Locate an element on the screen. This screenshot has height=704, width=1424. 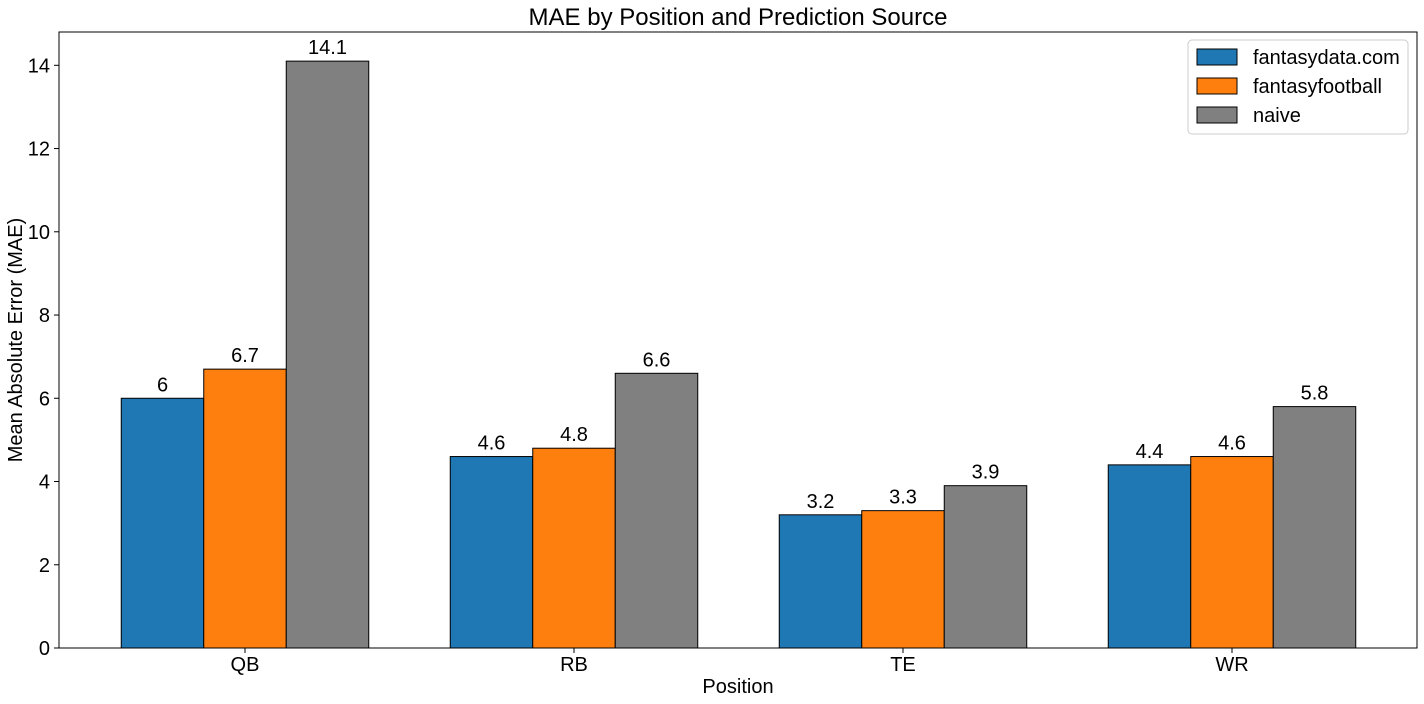
bar-wr-naive is located at coordinates (1314, 527).